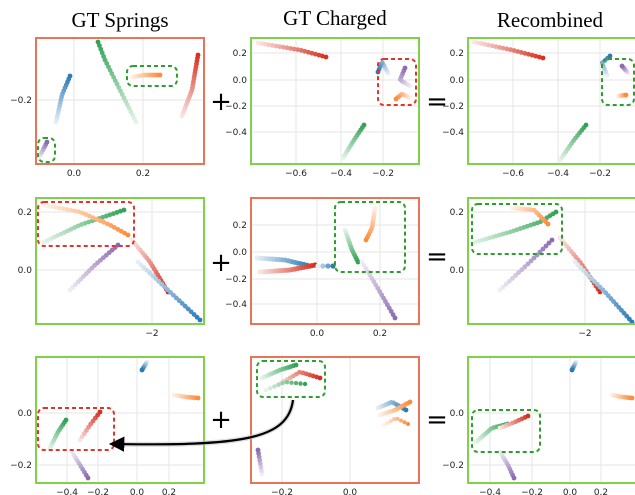  I want to click on panel-r2c1: −2 0.2 0.0, so click(111, 268).